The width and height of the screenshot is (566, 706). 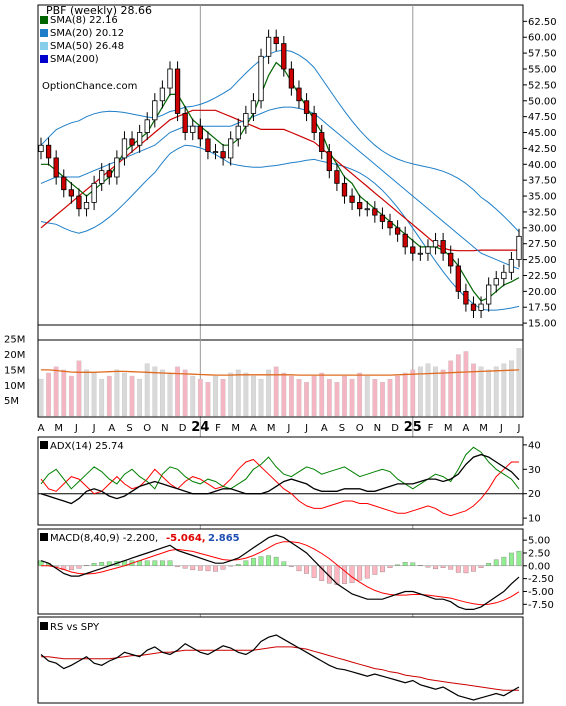 What do you see at coordinates (542, 181) in the screenshot?
I see `price-y-label: 37.50` at bounding box center [542, 181].